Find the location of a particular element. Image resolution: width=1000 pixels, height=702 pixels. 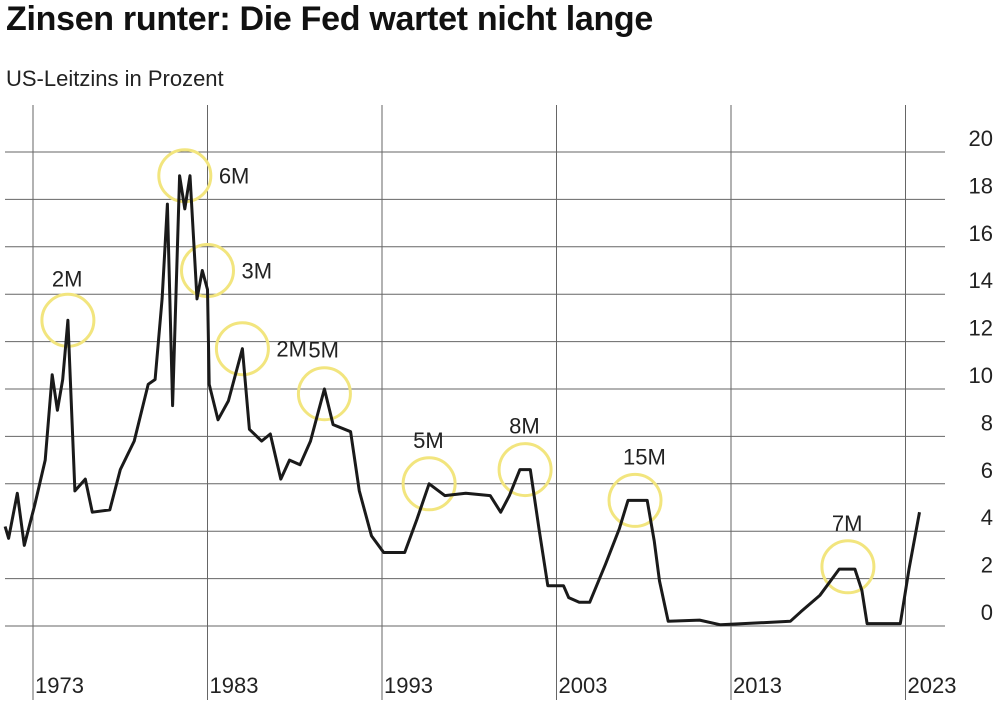

annotation-label: 15M is located at coordinates (644, 456).